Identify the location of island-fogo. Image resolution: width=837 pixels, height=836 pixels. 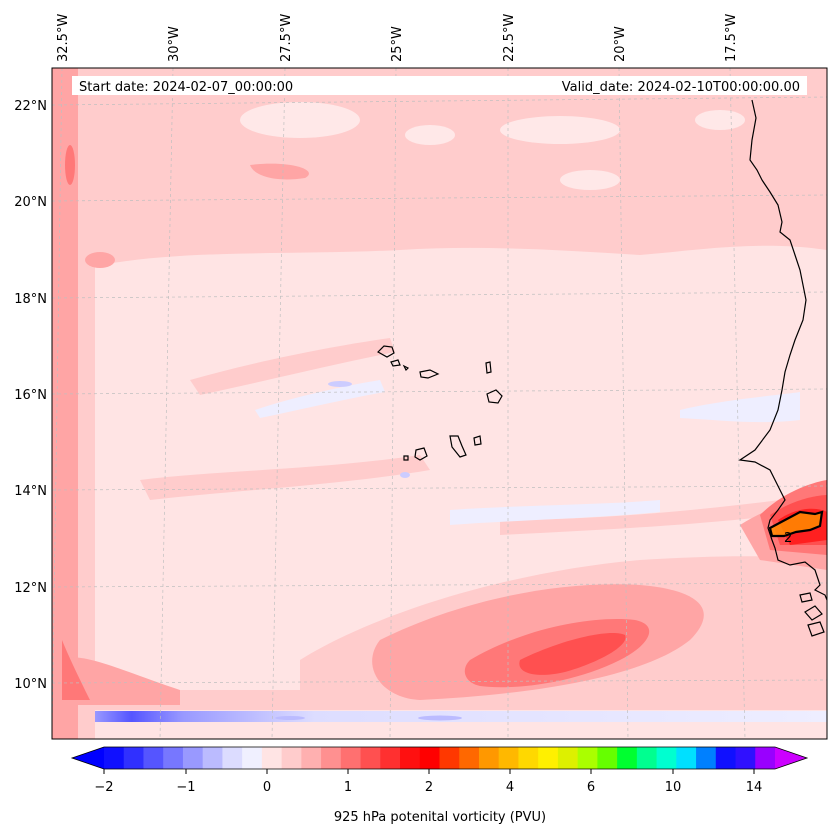
(421, 454).